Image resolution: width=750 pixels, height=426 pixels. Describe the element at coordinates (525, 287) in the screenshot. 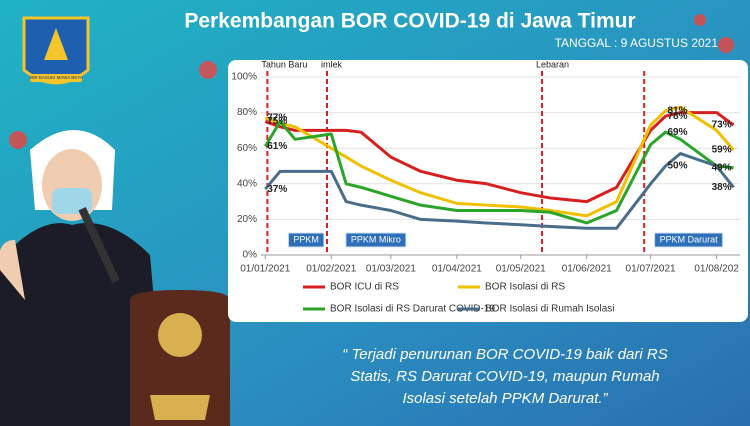

I see `legend-label: BOR Isolasi di RS` at that location.